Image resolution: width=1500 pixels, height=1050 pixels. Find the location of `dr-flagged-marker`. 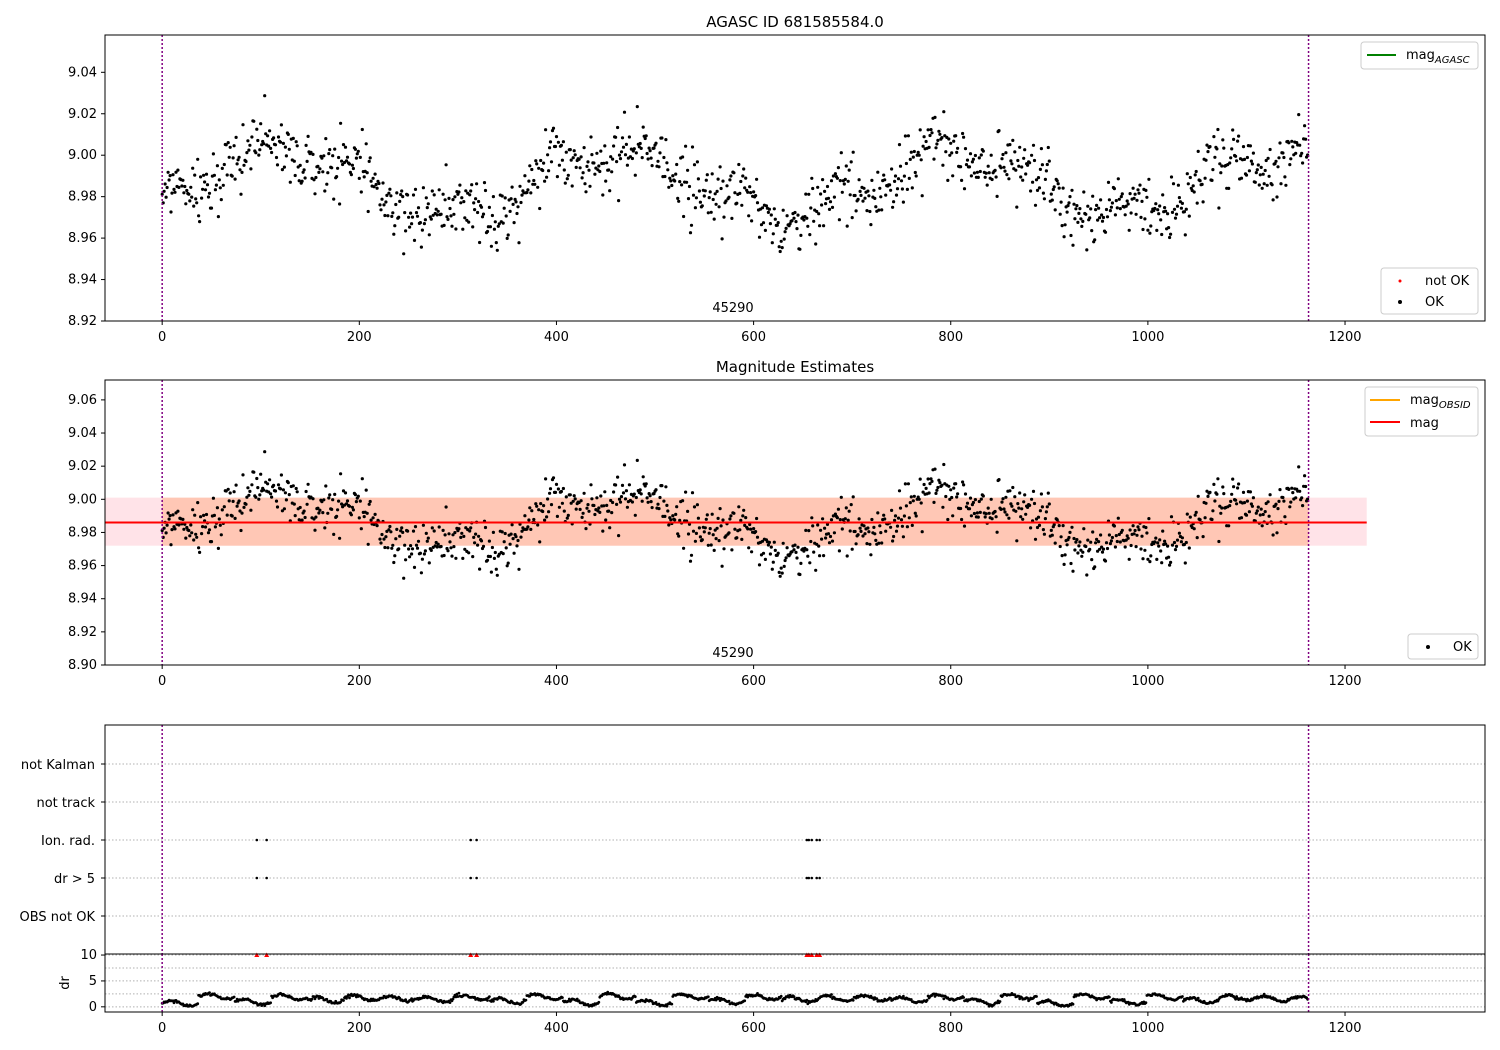

dr-flagged-marker is located at coordinates (267, 955).